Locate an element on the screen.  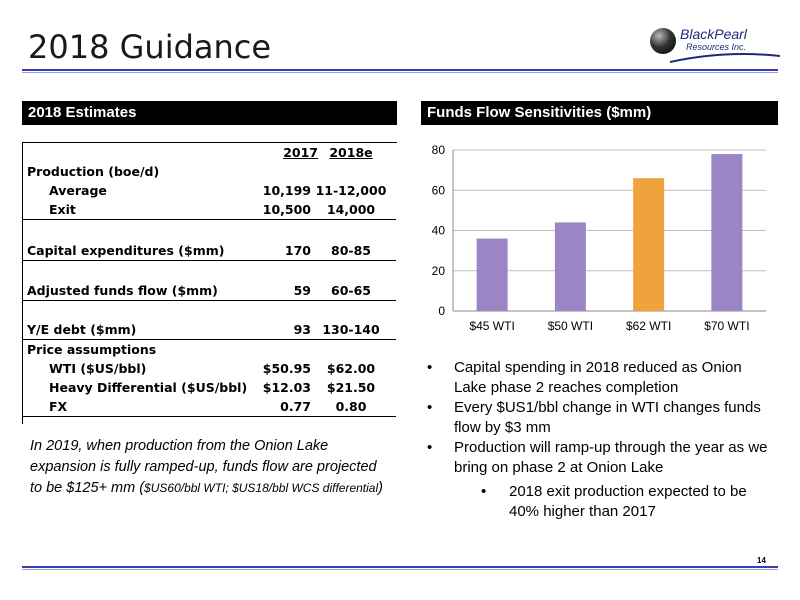
row-label: Exit is located at coordinates (62, 209).